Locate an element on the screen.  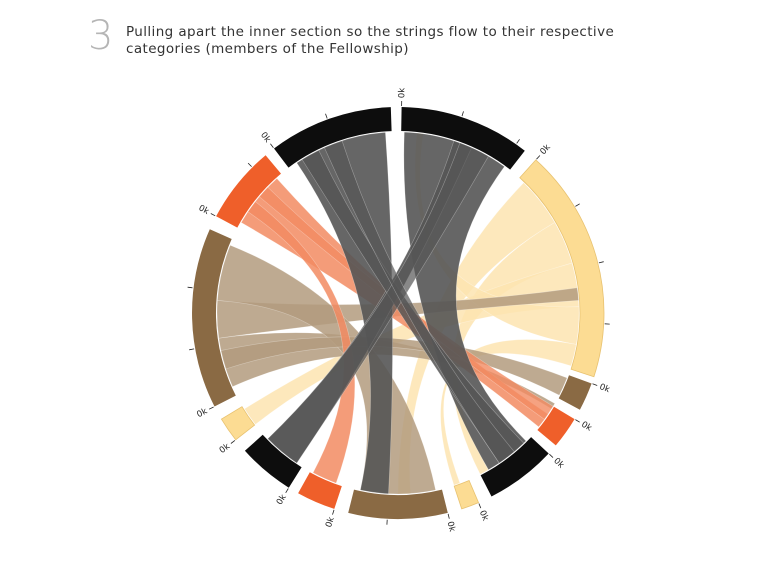
arc-bottom-yellow-small is located at coordinates (466, 494).